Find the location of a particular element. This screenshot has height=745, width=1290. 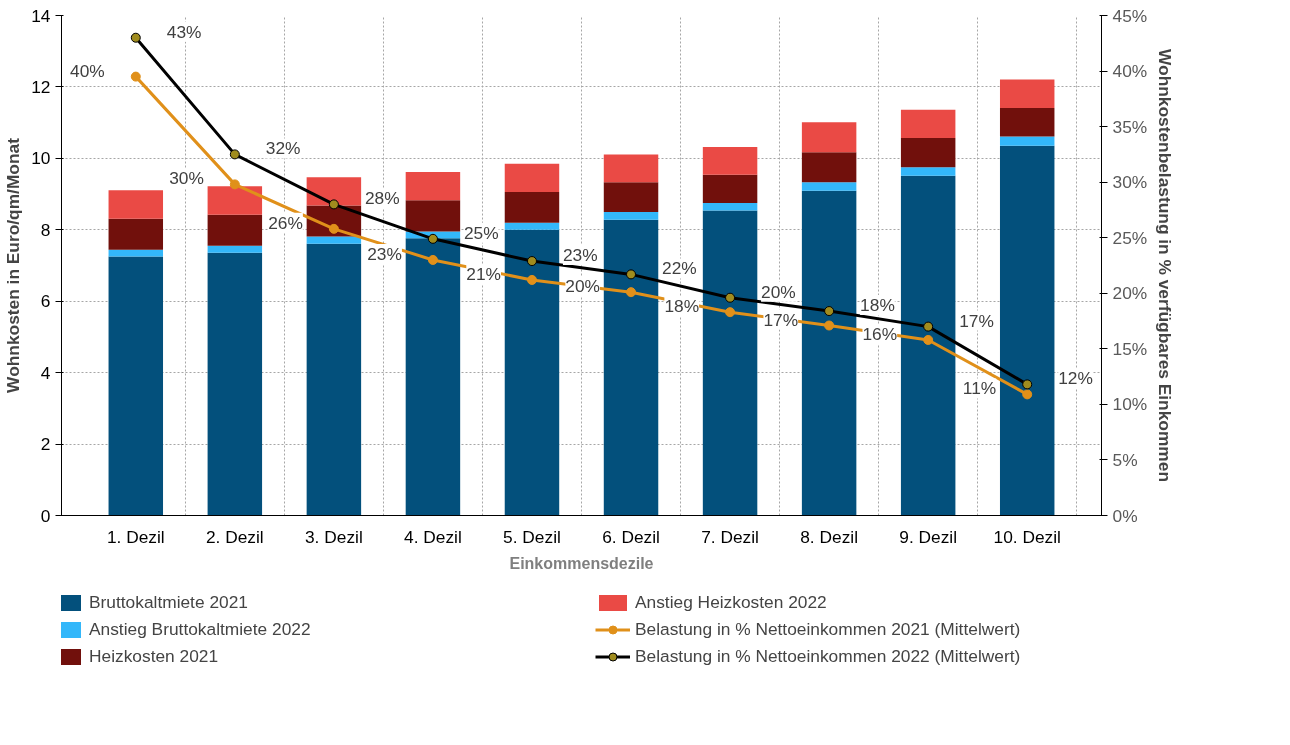

y-tick-label: 0 is located at coordinates (45, 515).